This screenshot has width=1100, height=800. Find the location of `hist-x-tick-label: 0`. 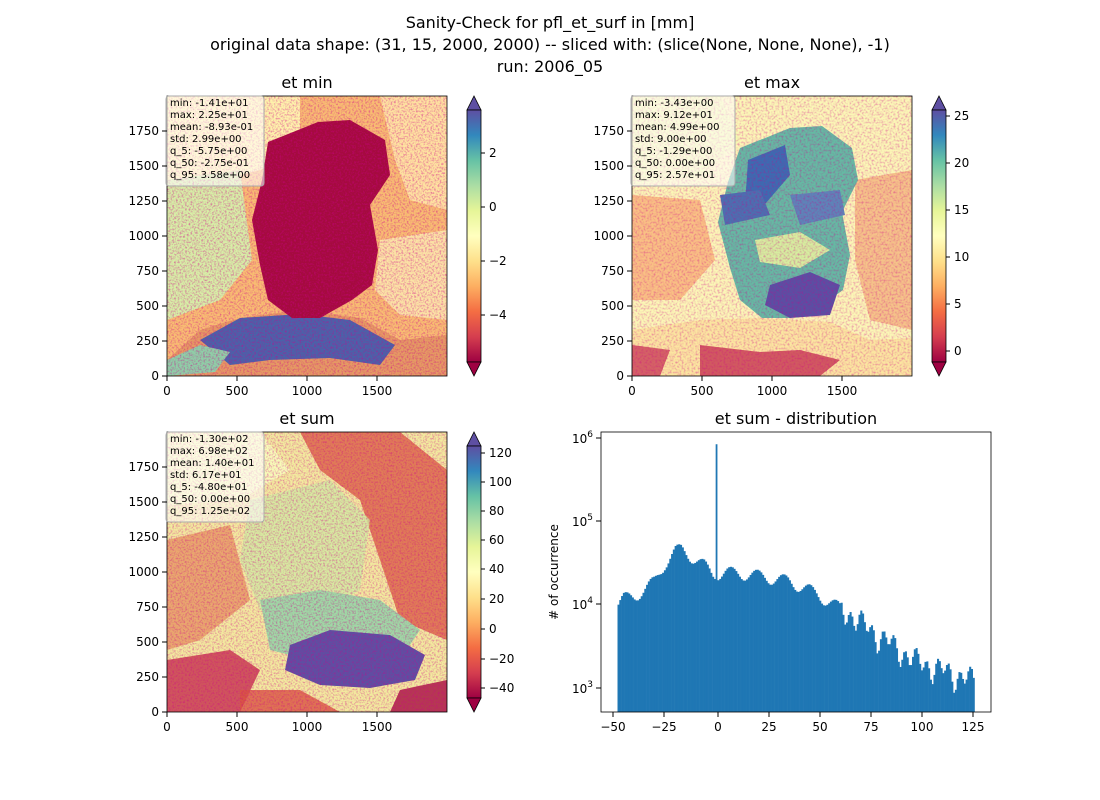

hist-x-tick-label: 0 is located at coordinates (718, 727).